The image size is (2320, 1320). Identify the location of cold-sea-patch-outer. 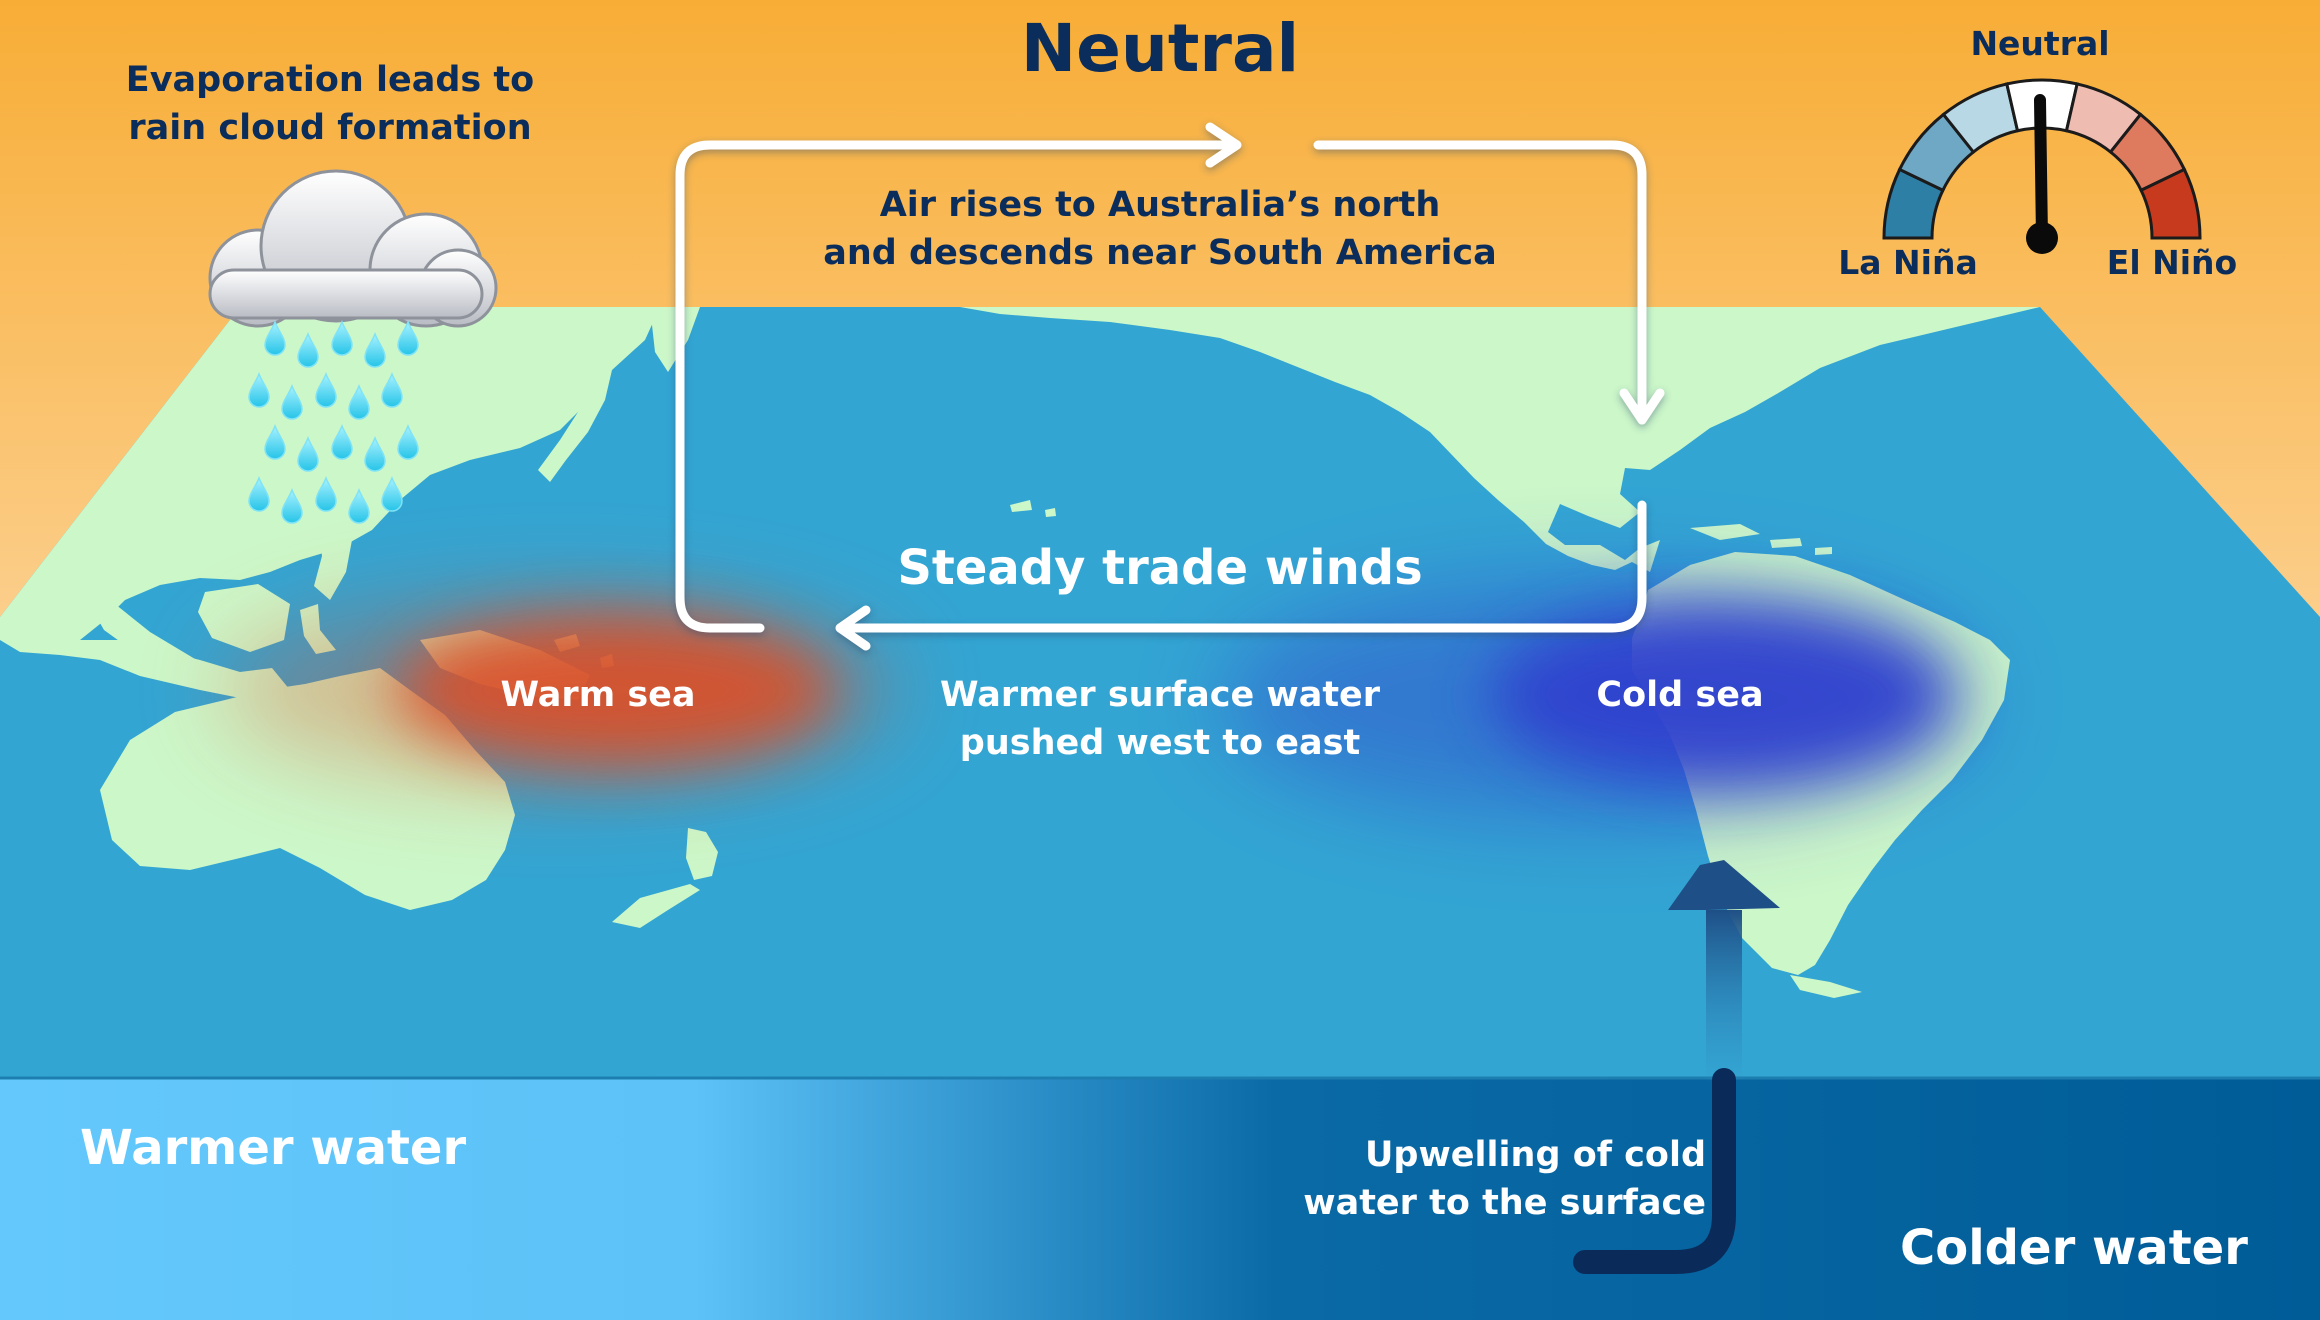
(1600, 700).